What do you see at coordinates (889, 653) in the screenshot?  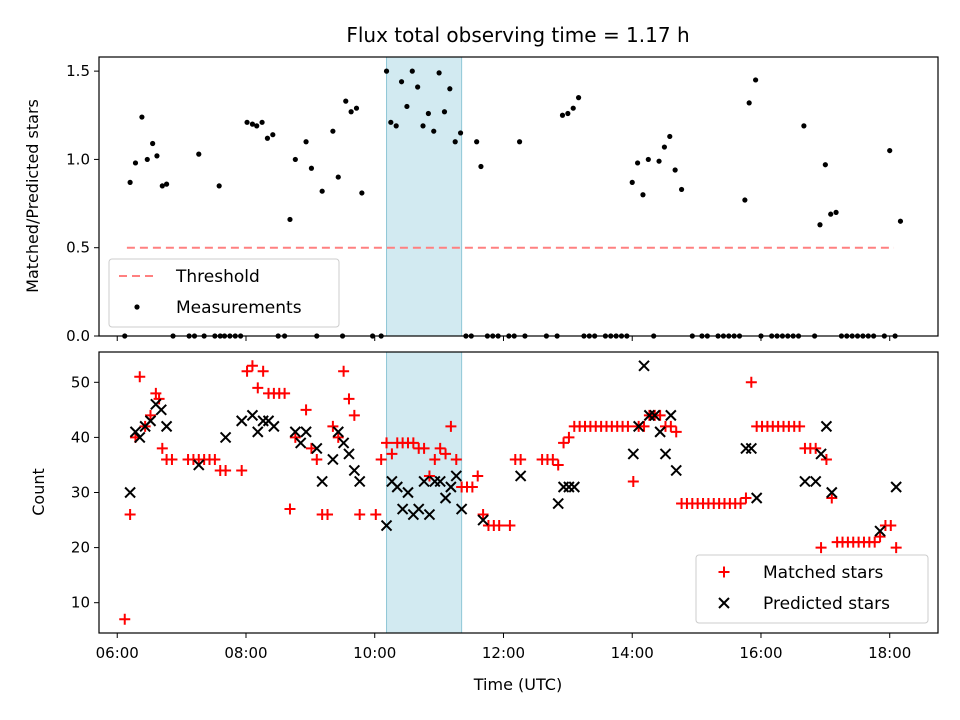 I see `bottom-x-tick-label: 18:00` at bounding box center [889, 653].